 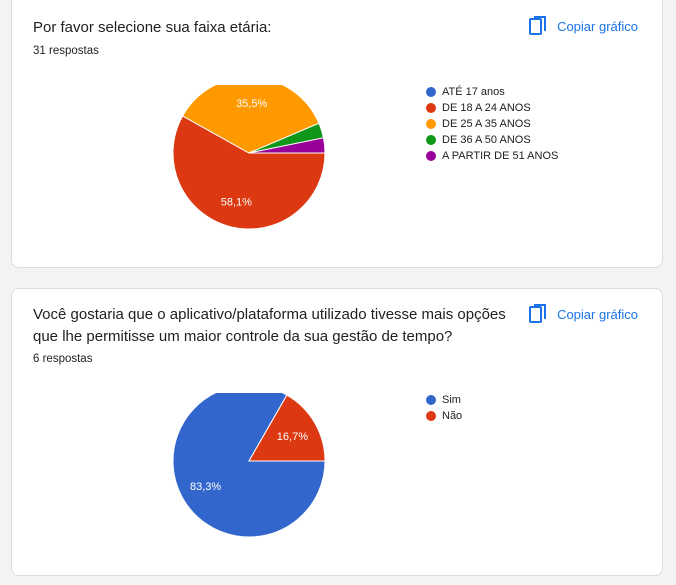 What do you see at coordinates (249, 172) in the screenshot?
I see `pie-slice-de-18-a-24-anos` at bounding box center [249, 172].